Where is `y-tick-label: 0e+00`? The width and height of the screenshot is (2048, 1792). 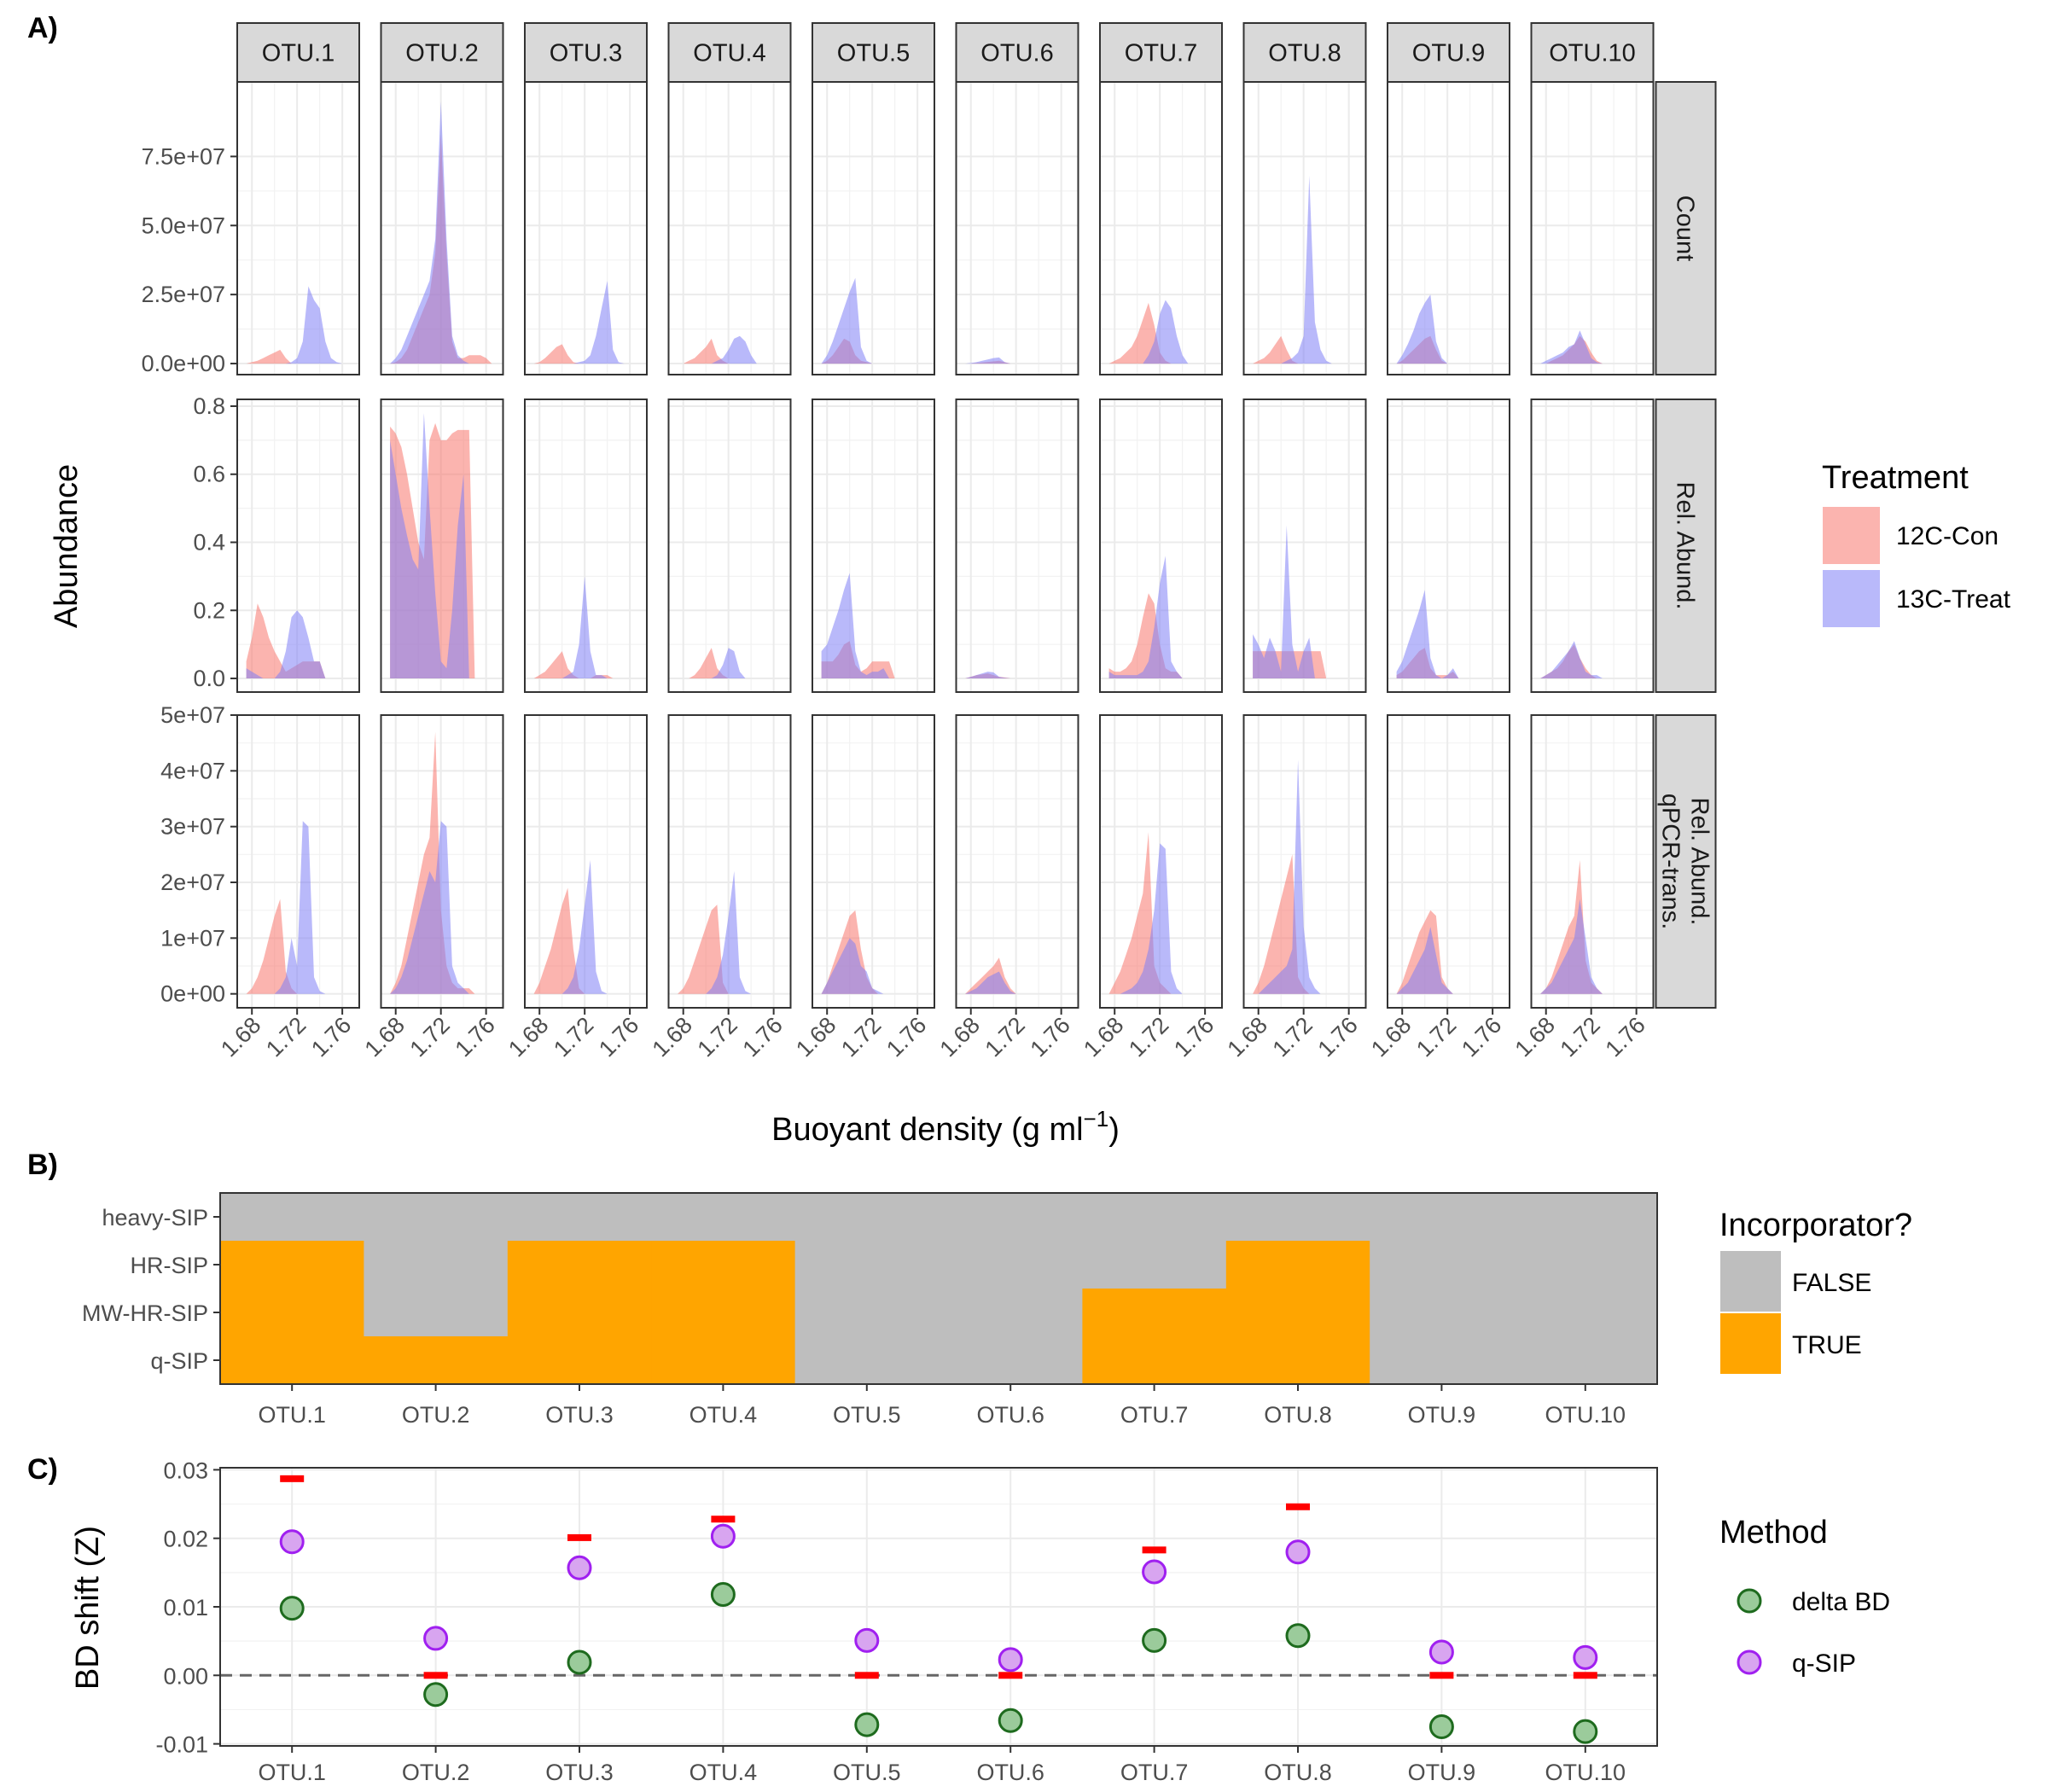 y-tick-label: 0e+00 is located at coordinates (192, 994).